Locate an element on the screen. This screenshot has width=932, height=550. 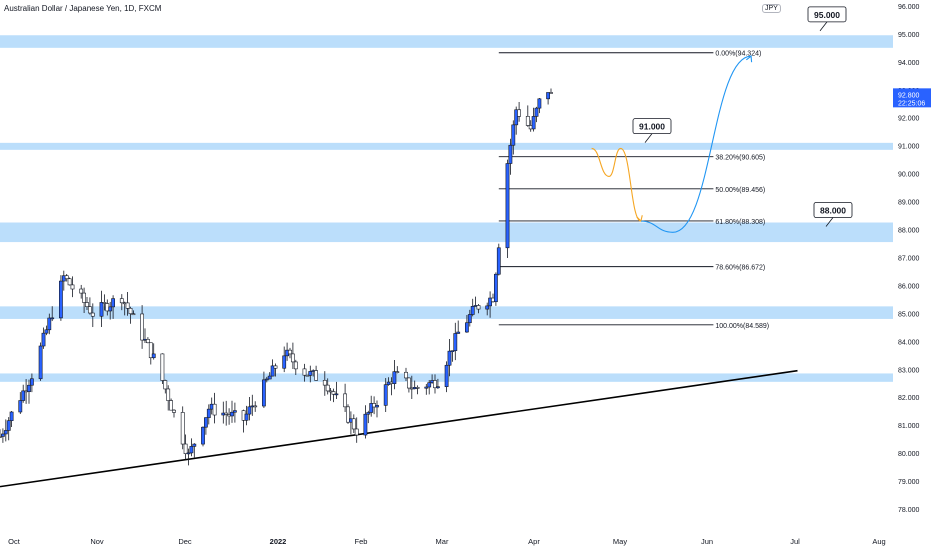
y-tick-label: 84.000 is located at coordinates (909, 342).